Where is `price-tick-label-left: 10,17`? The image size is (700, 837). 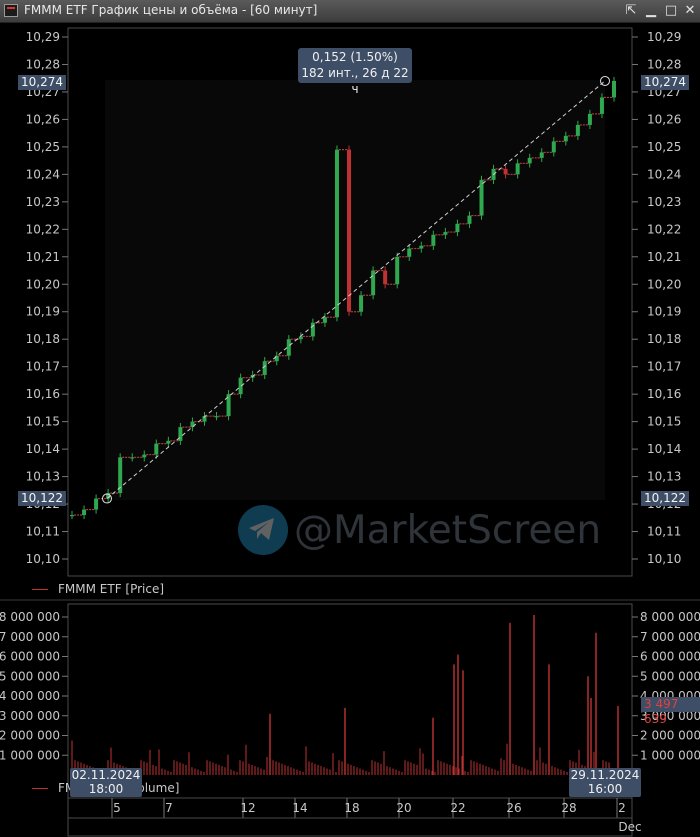 price-tick-label-left: 10,17 is located at coordinates (43, 367).